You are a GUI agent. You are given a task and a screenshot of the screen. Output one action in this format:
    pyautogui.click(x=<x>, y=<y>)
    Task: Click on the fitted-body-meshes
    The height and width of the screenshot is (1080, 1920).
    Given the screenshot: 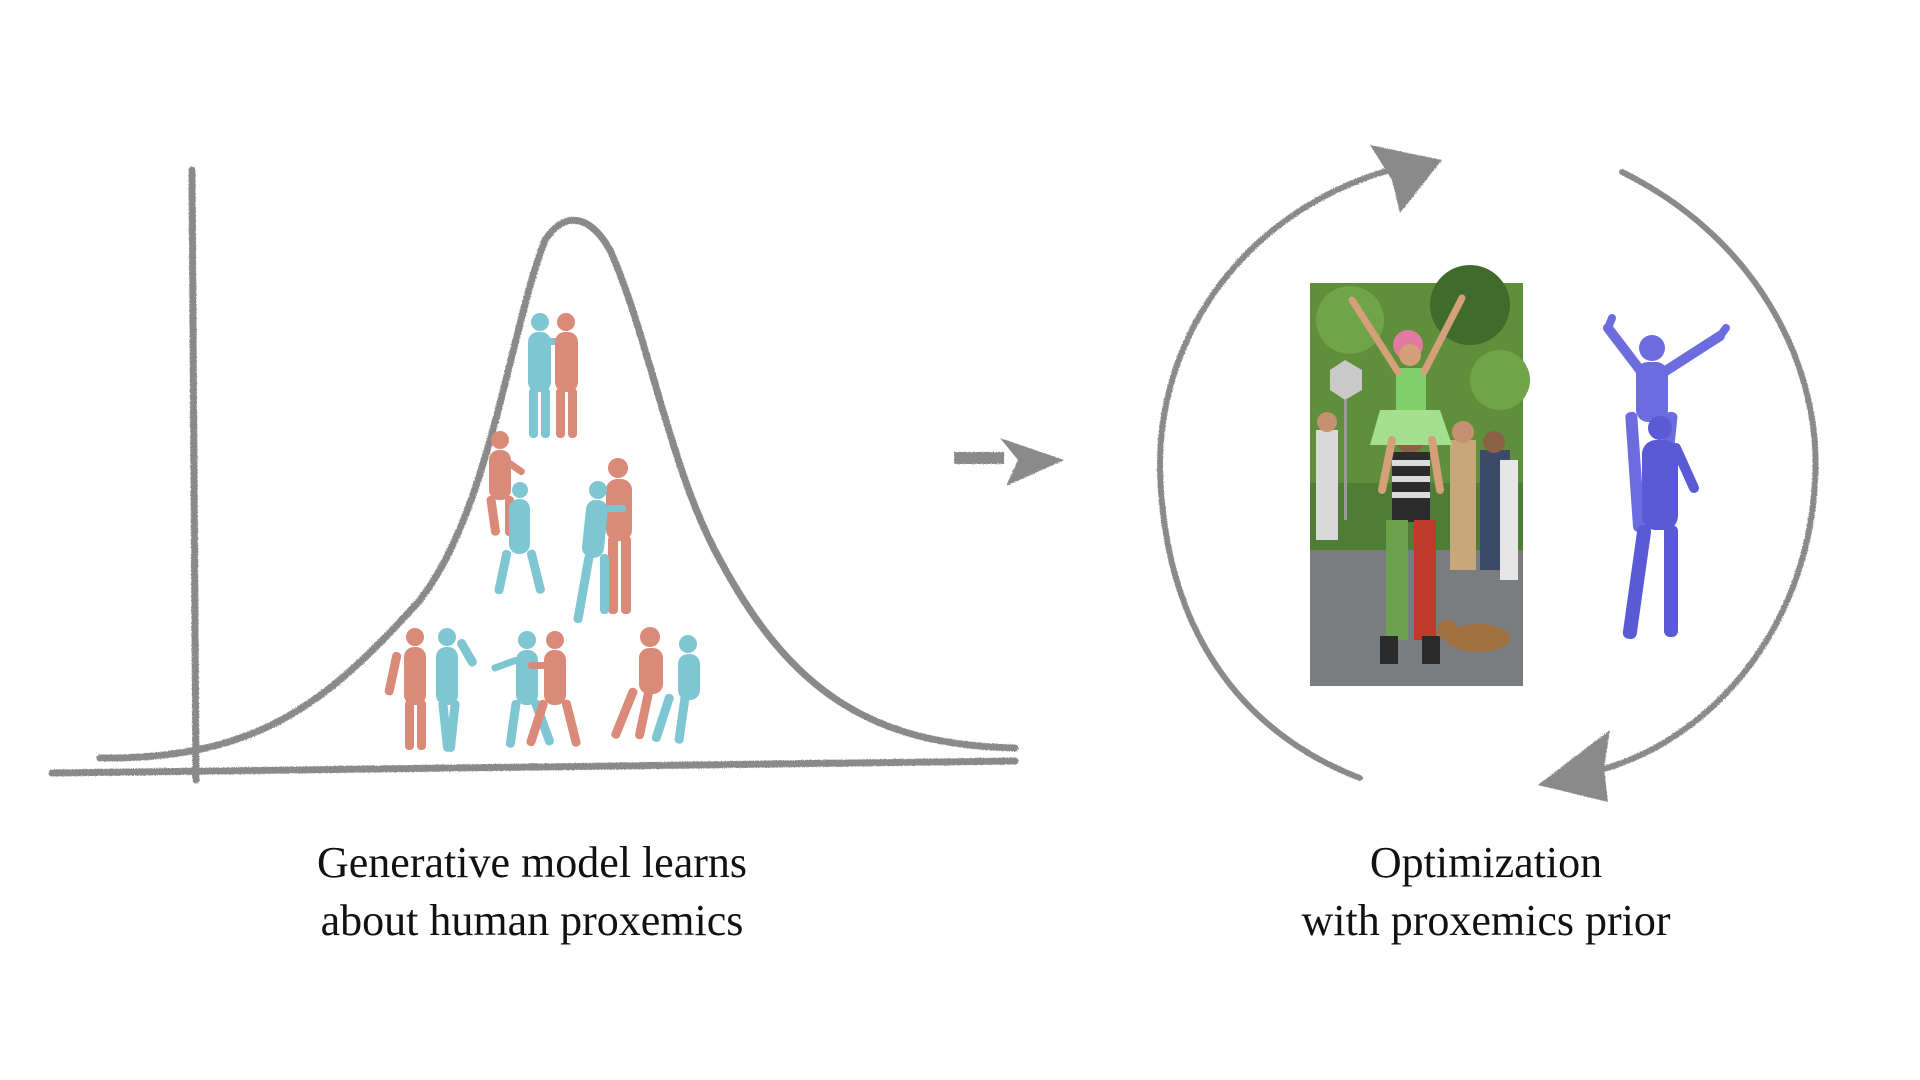 What is the action you would take?
    pyautogui.click(x=1666, y=477)
    